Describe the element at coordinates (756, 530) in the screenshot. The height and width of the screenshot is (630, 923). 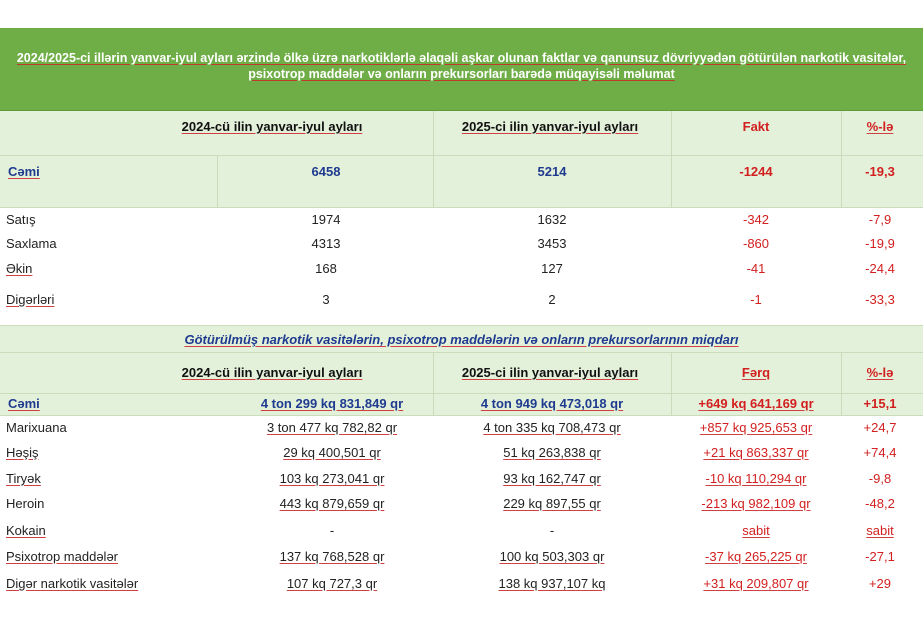
I see `seized-row-diff: sabit` at that location.